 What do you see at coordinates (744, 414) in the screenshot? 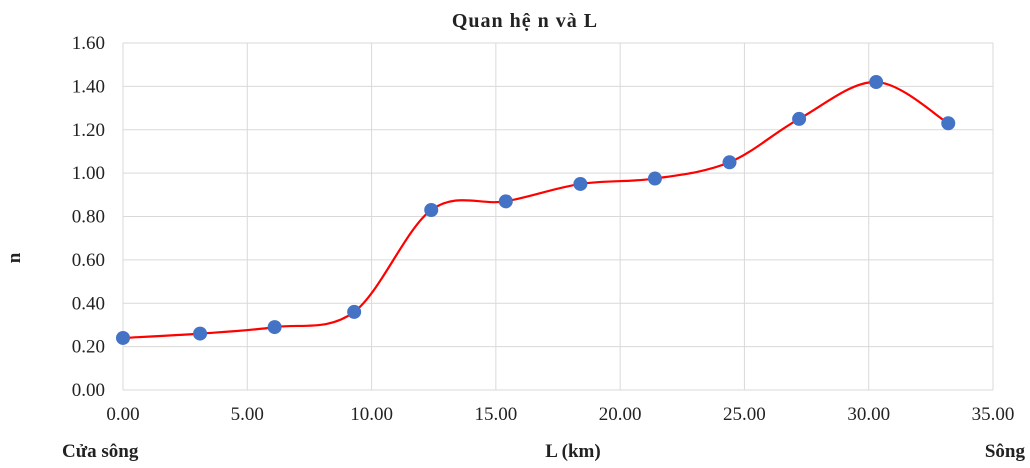
I see `x-tick-label: 25.00` at bounding box center [744, 414].